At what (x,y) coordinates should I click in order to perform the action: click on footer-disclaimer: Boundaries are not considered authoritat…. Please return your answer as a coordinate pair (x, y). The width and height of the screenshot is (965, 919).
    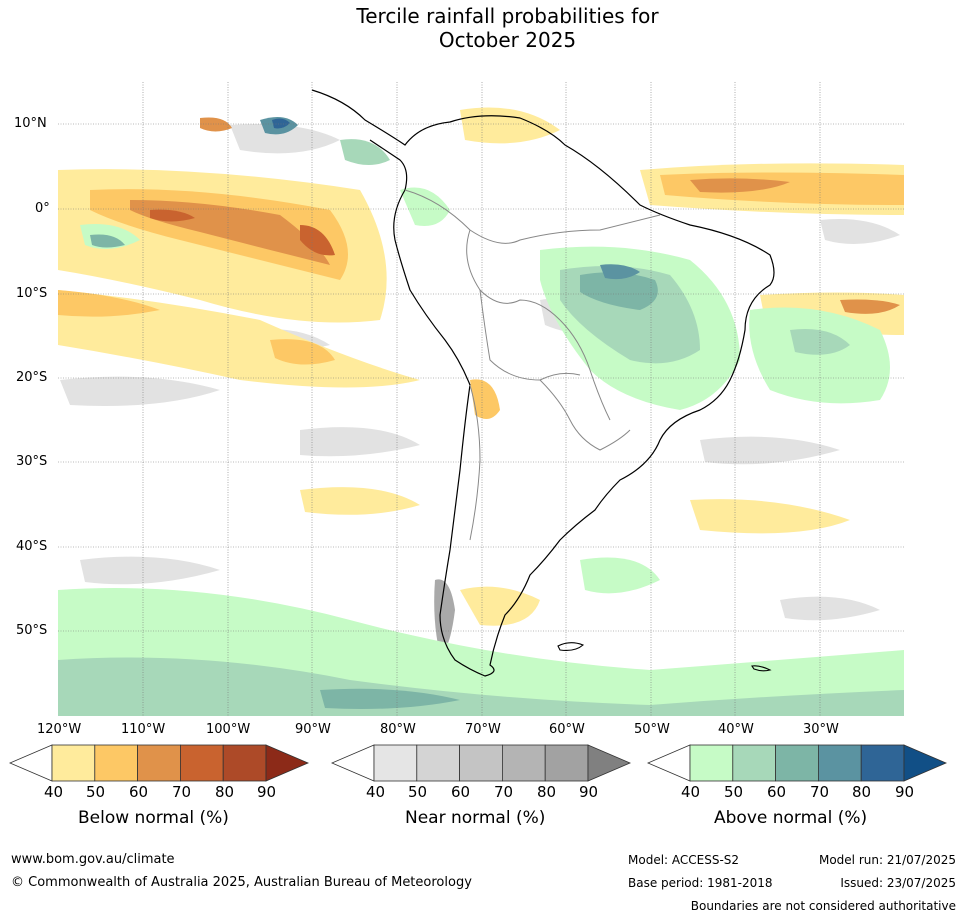
    Looking at the image, I should click on (823, 906).